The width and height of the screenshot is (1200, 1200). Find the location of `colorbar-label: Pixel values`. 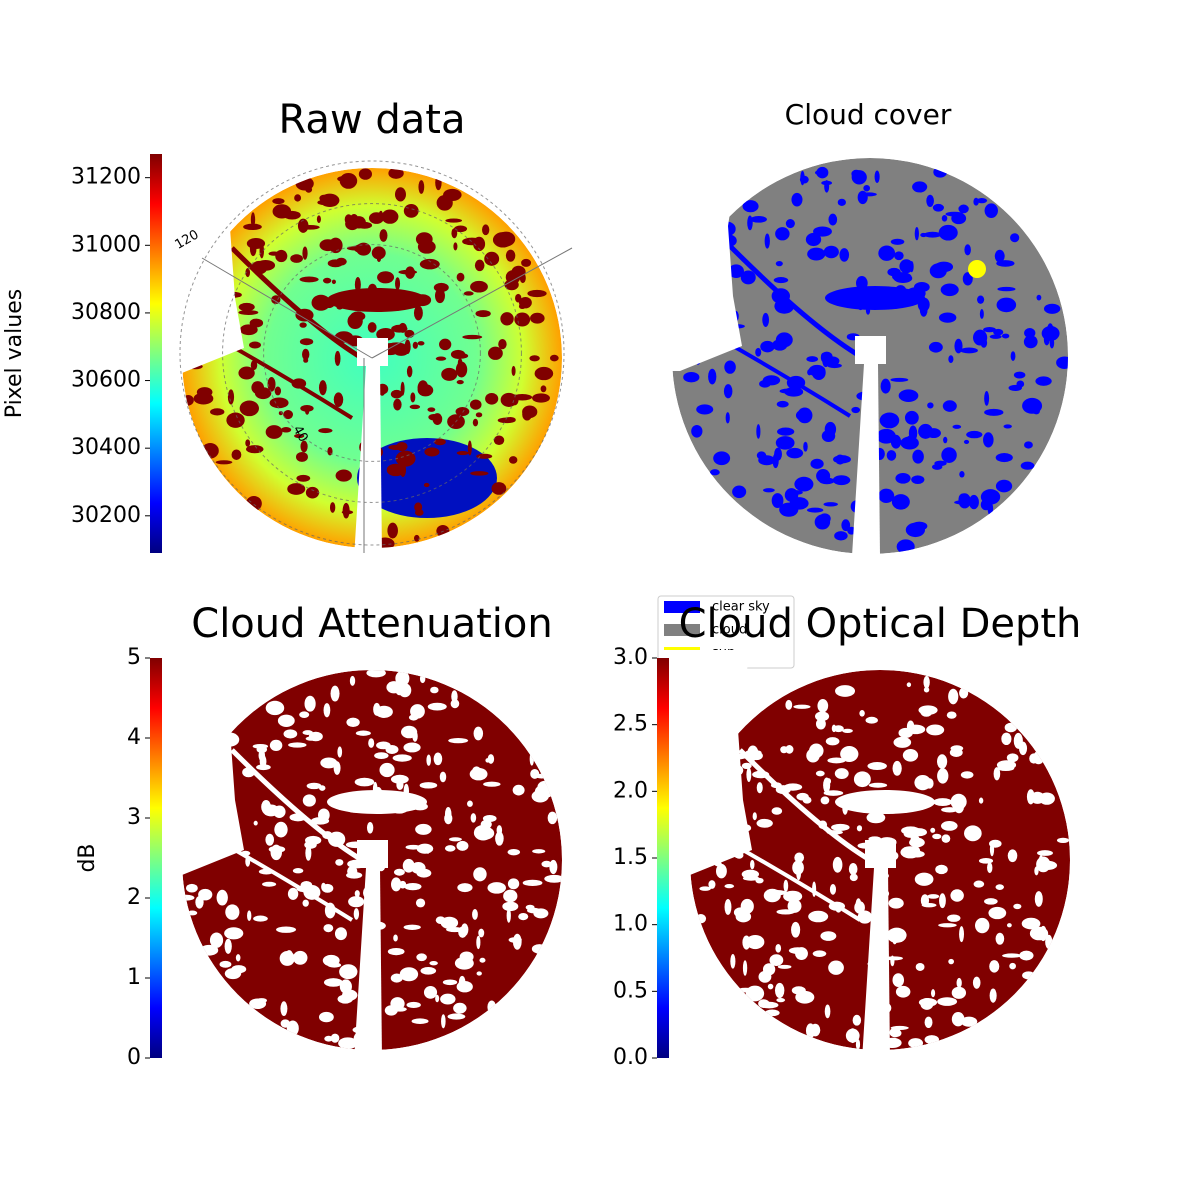

colorbar-label: Pixel values is located at coordinates (14, 353).